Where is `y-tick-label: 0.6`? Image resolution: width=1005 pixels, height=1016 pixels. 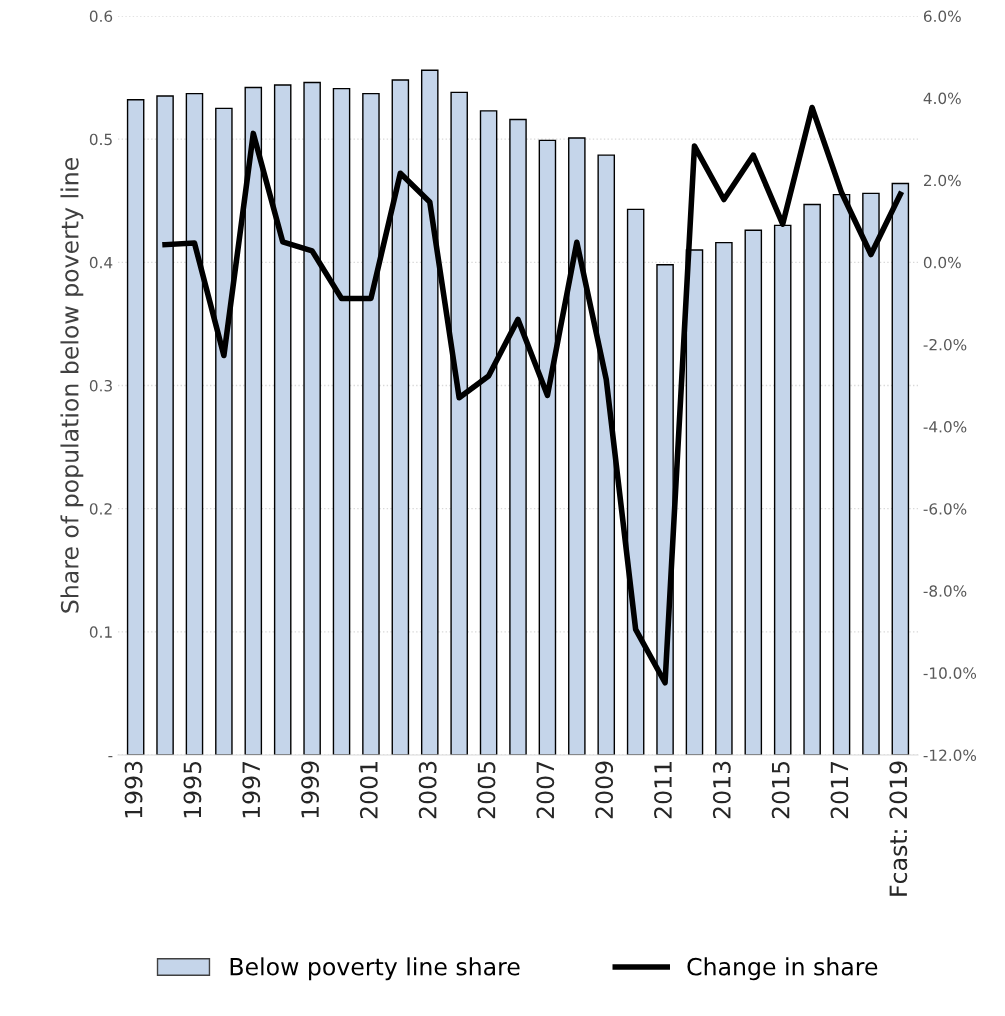 y-tick-label: 0.6 is located at coordinates (101, 16).